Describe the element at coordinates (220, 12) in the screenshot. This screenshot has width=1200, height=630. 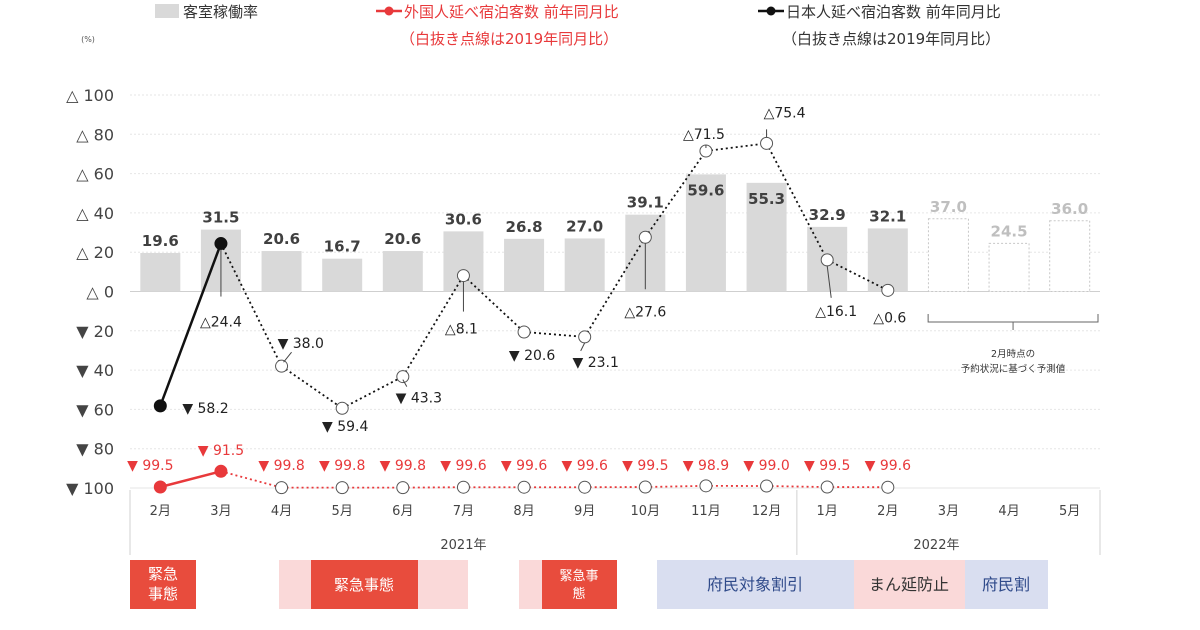
I see `legend-occupancy-label: 客室稼働率` at that location.